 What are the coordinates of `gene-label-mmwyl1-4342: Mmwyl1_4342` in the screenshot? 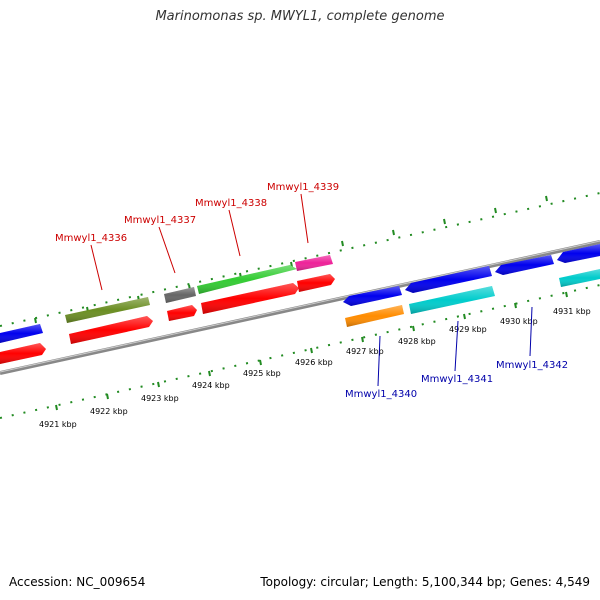 It's located at (532, 365).